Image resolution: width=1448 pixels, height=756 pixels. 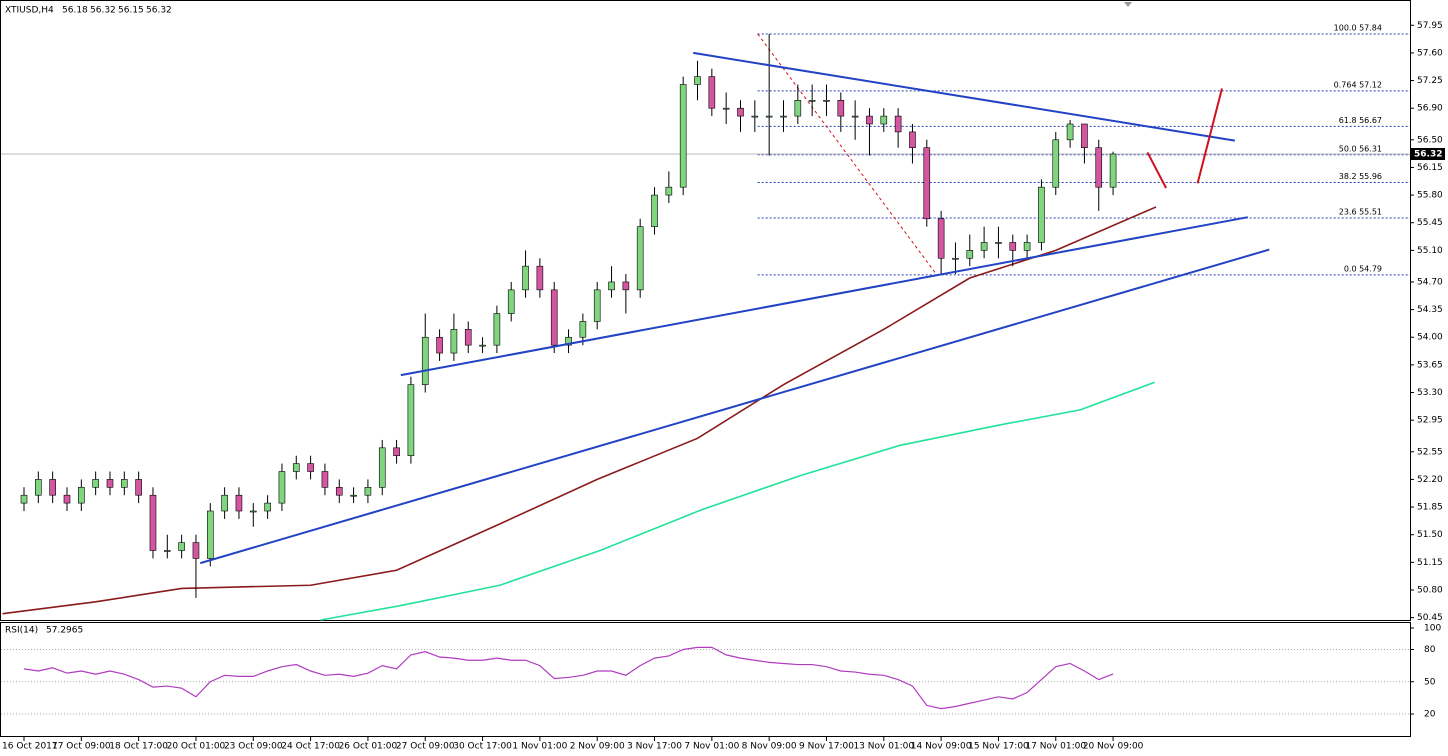 What do you see at coordinates (1430, 168) in the screenshot?
I see `y-tick-label: 56.15` at bounding box center [1430, 168].